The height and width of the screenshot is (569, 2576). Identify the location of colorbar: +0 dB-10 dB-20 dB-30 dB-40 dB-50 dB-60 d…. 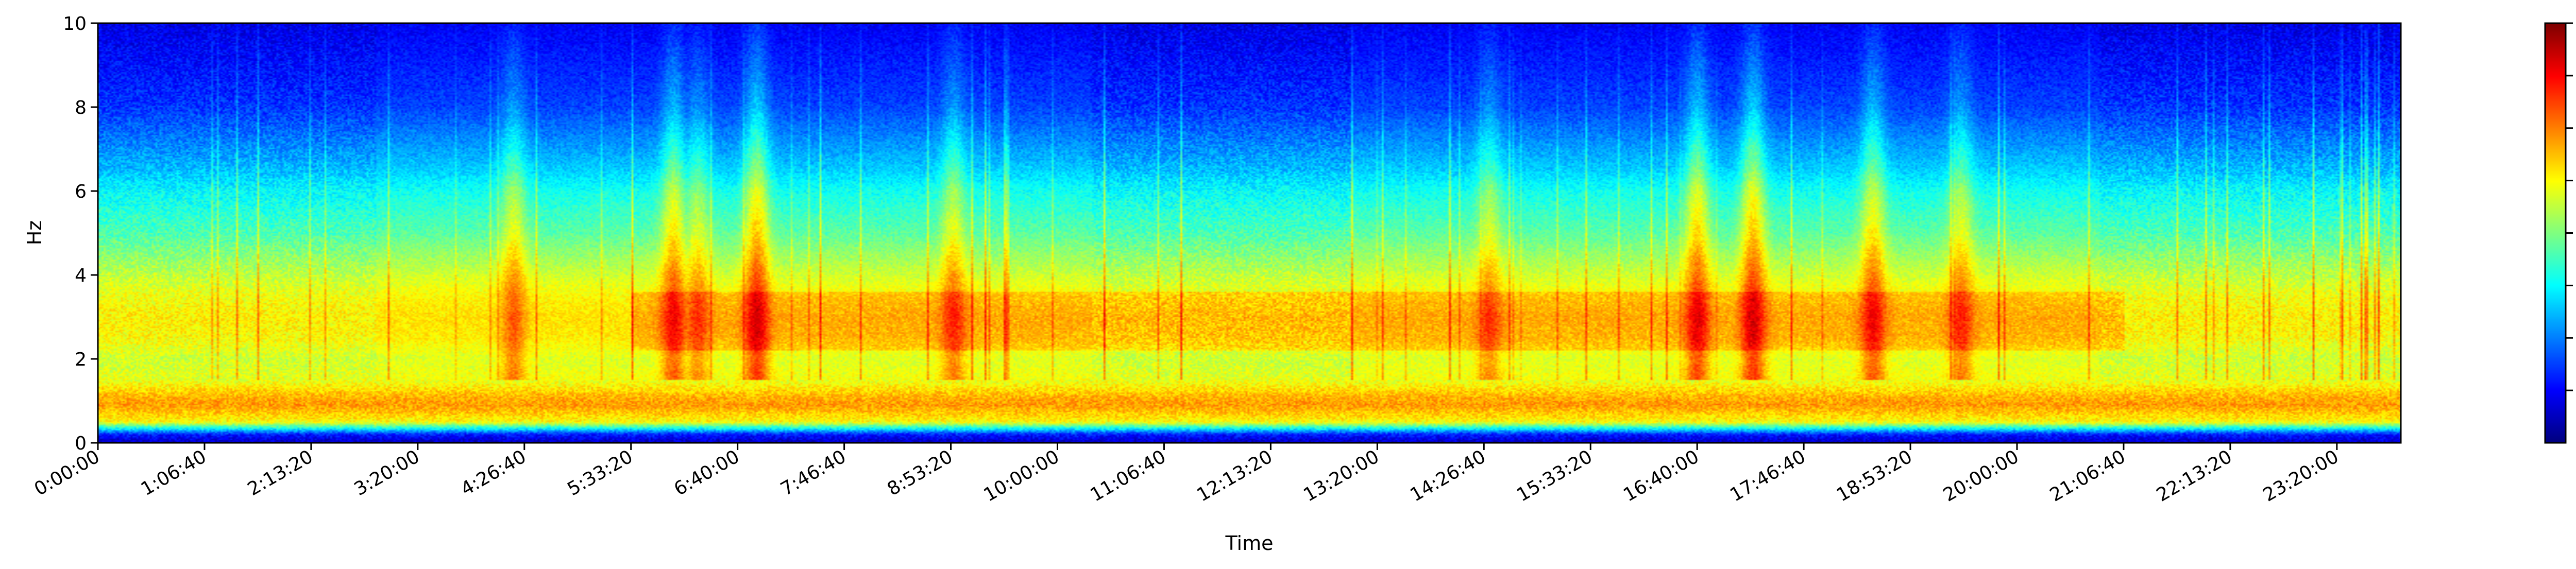
(2558, 233).